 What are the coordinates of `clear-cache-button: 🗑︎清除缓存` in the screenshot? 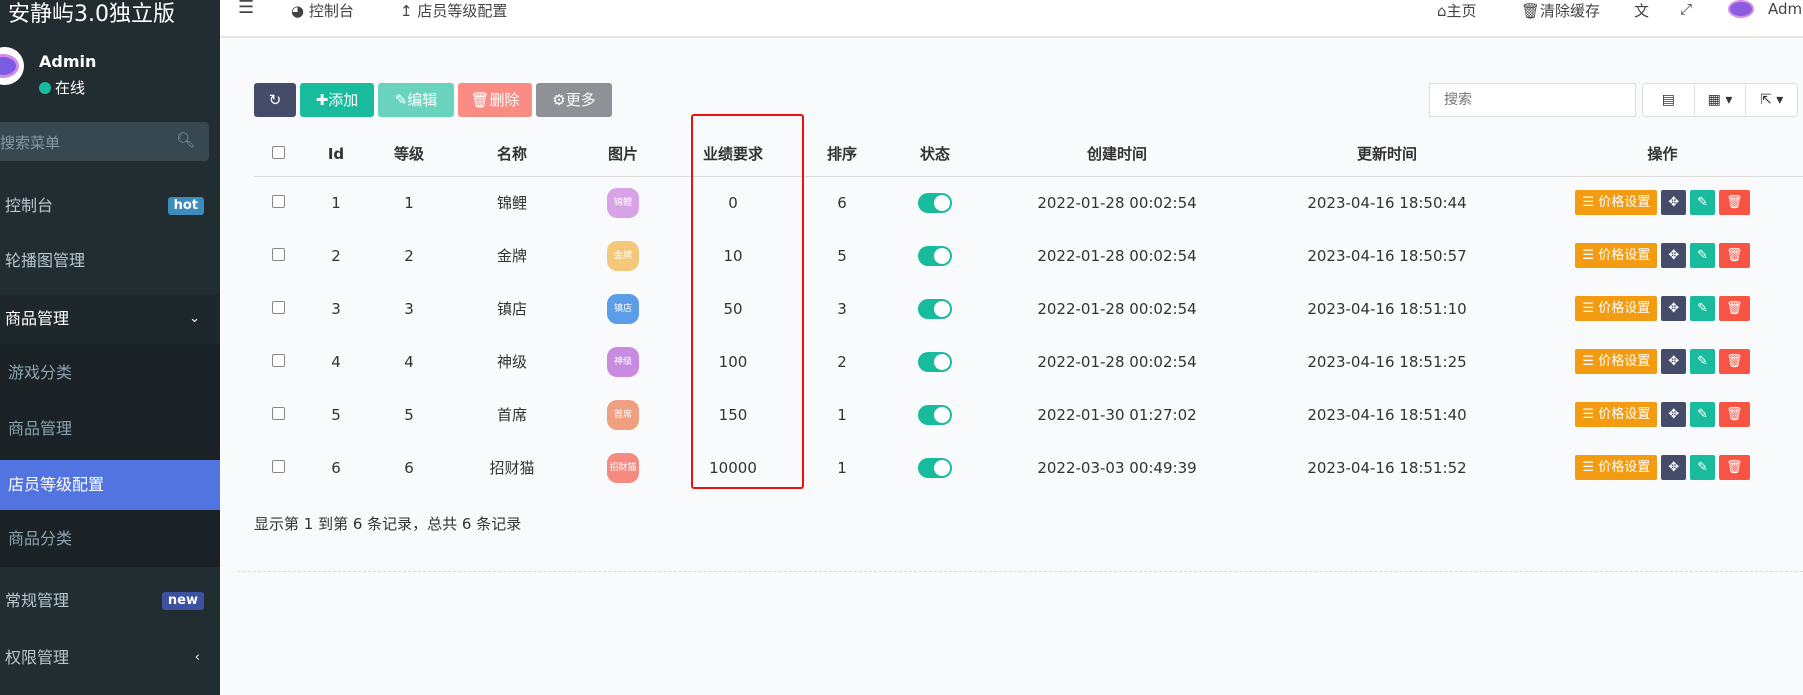 It's located at (1561, 11).